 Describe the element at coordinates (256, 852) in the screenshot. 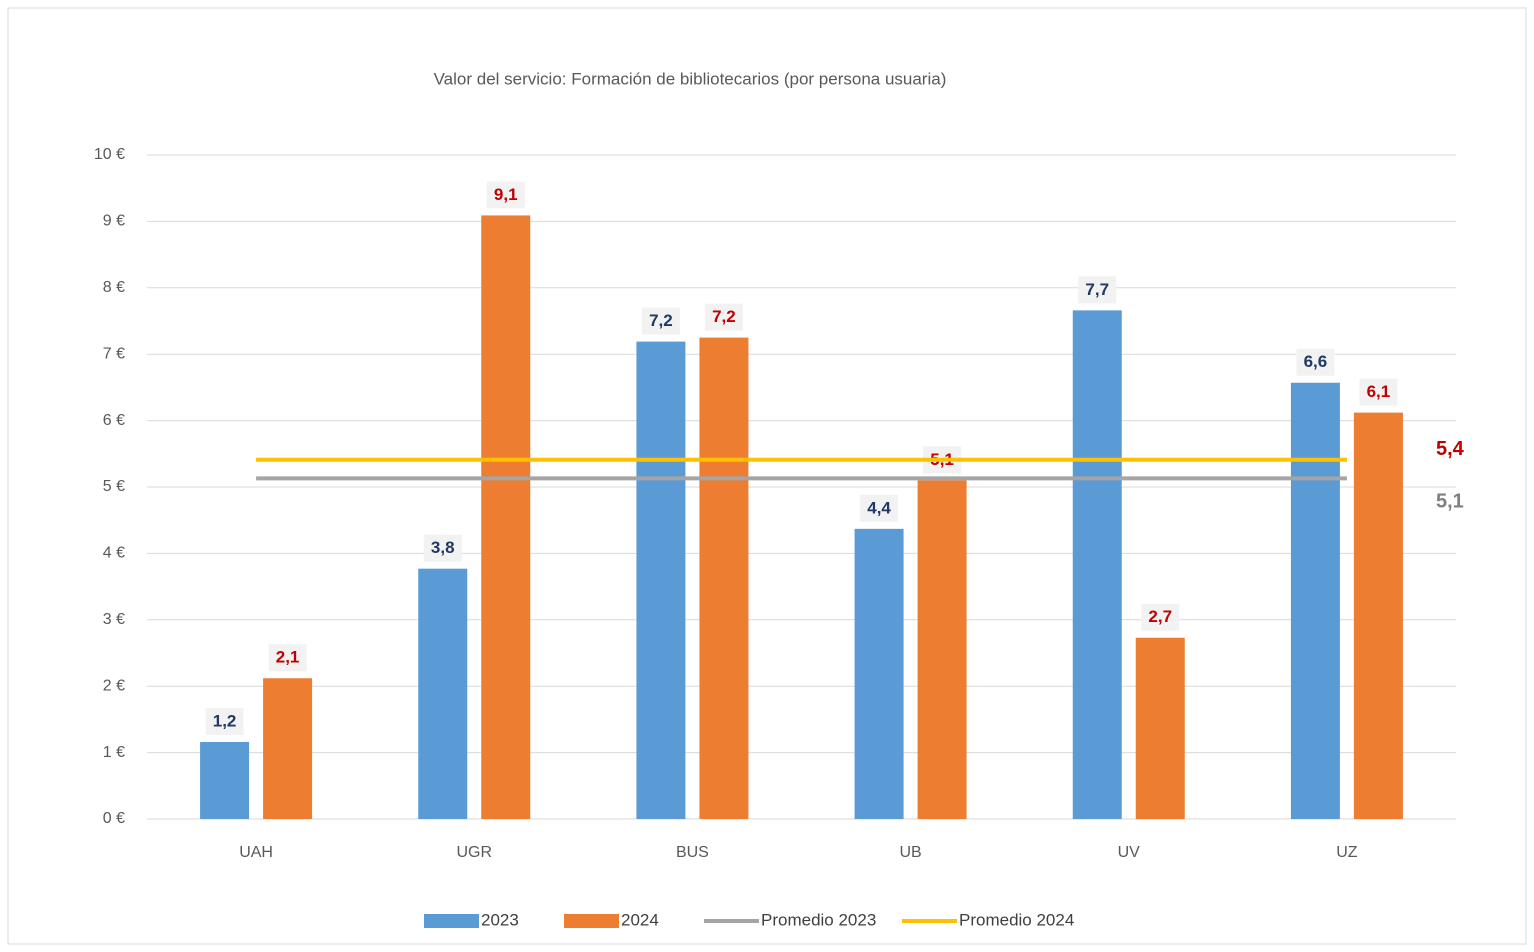

I see `x-tick-label: UAH` at that location.